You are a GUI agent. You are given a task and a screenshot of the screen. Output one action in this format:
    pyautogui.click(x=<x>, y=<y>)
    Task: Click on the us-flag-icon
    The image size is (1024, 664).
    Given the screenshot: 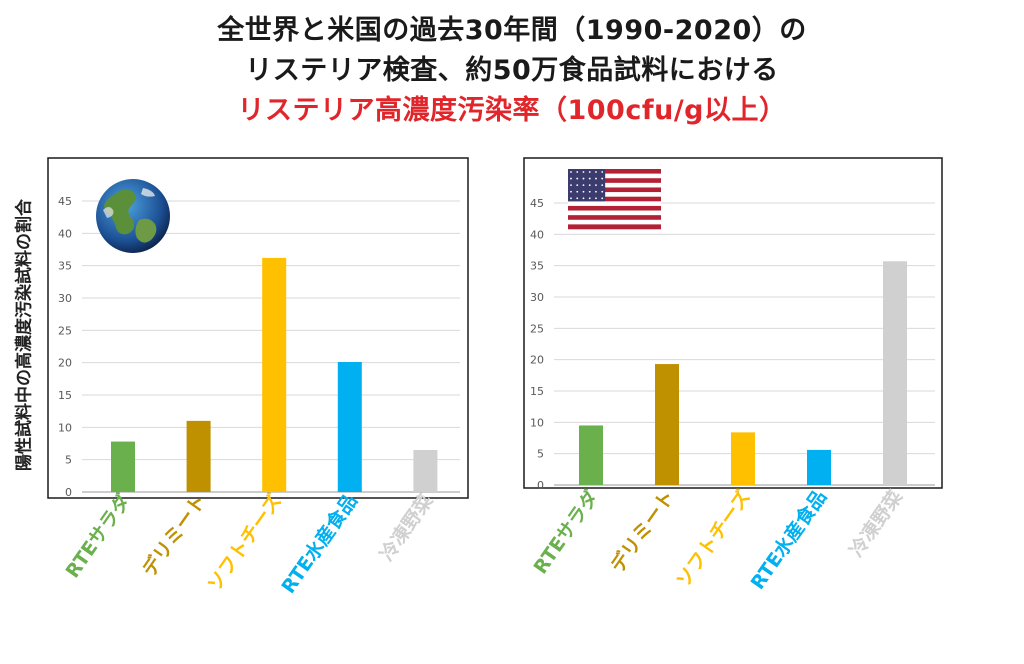 What is the action you would take?
    pyautogui.click(x=614, y=199)
    